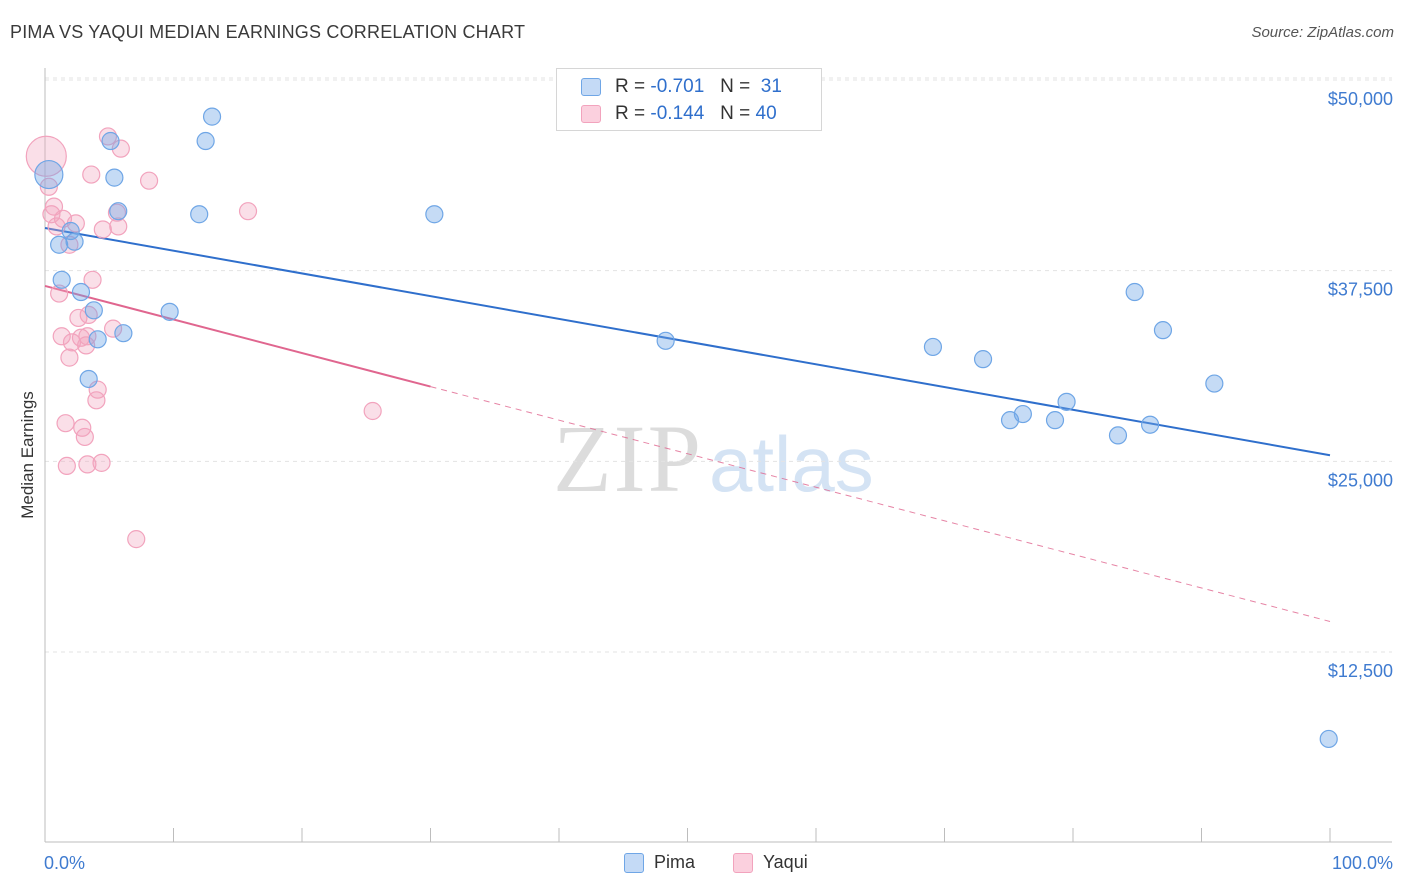 The width and height of the screenshot is (1406, 892). What do you see at coordinates (630, 86) in the screenshot?
I see `pima-r-label: R =` at bounding box center [630, 86].